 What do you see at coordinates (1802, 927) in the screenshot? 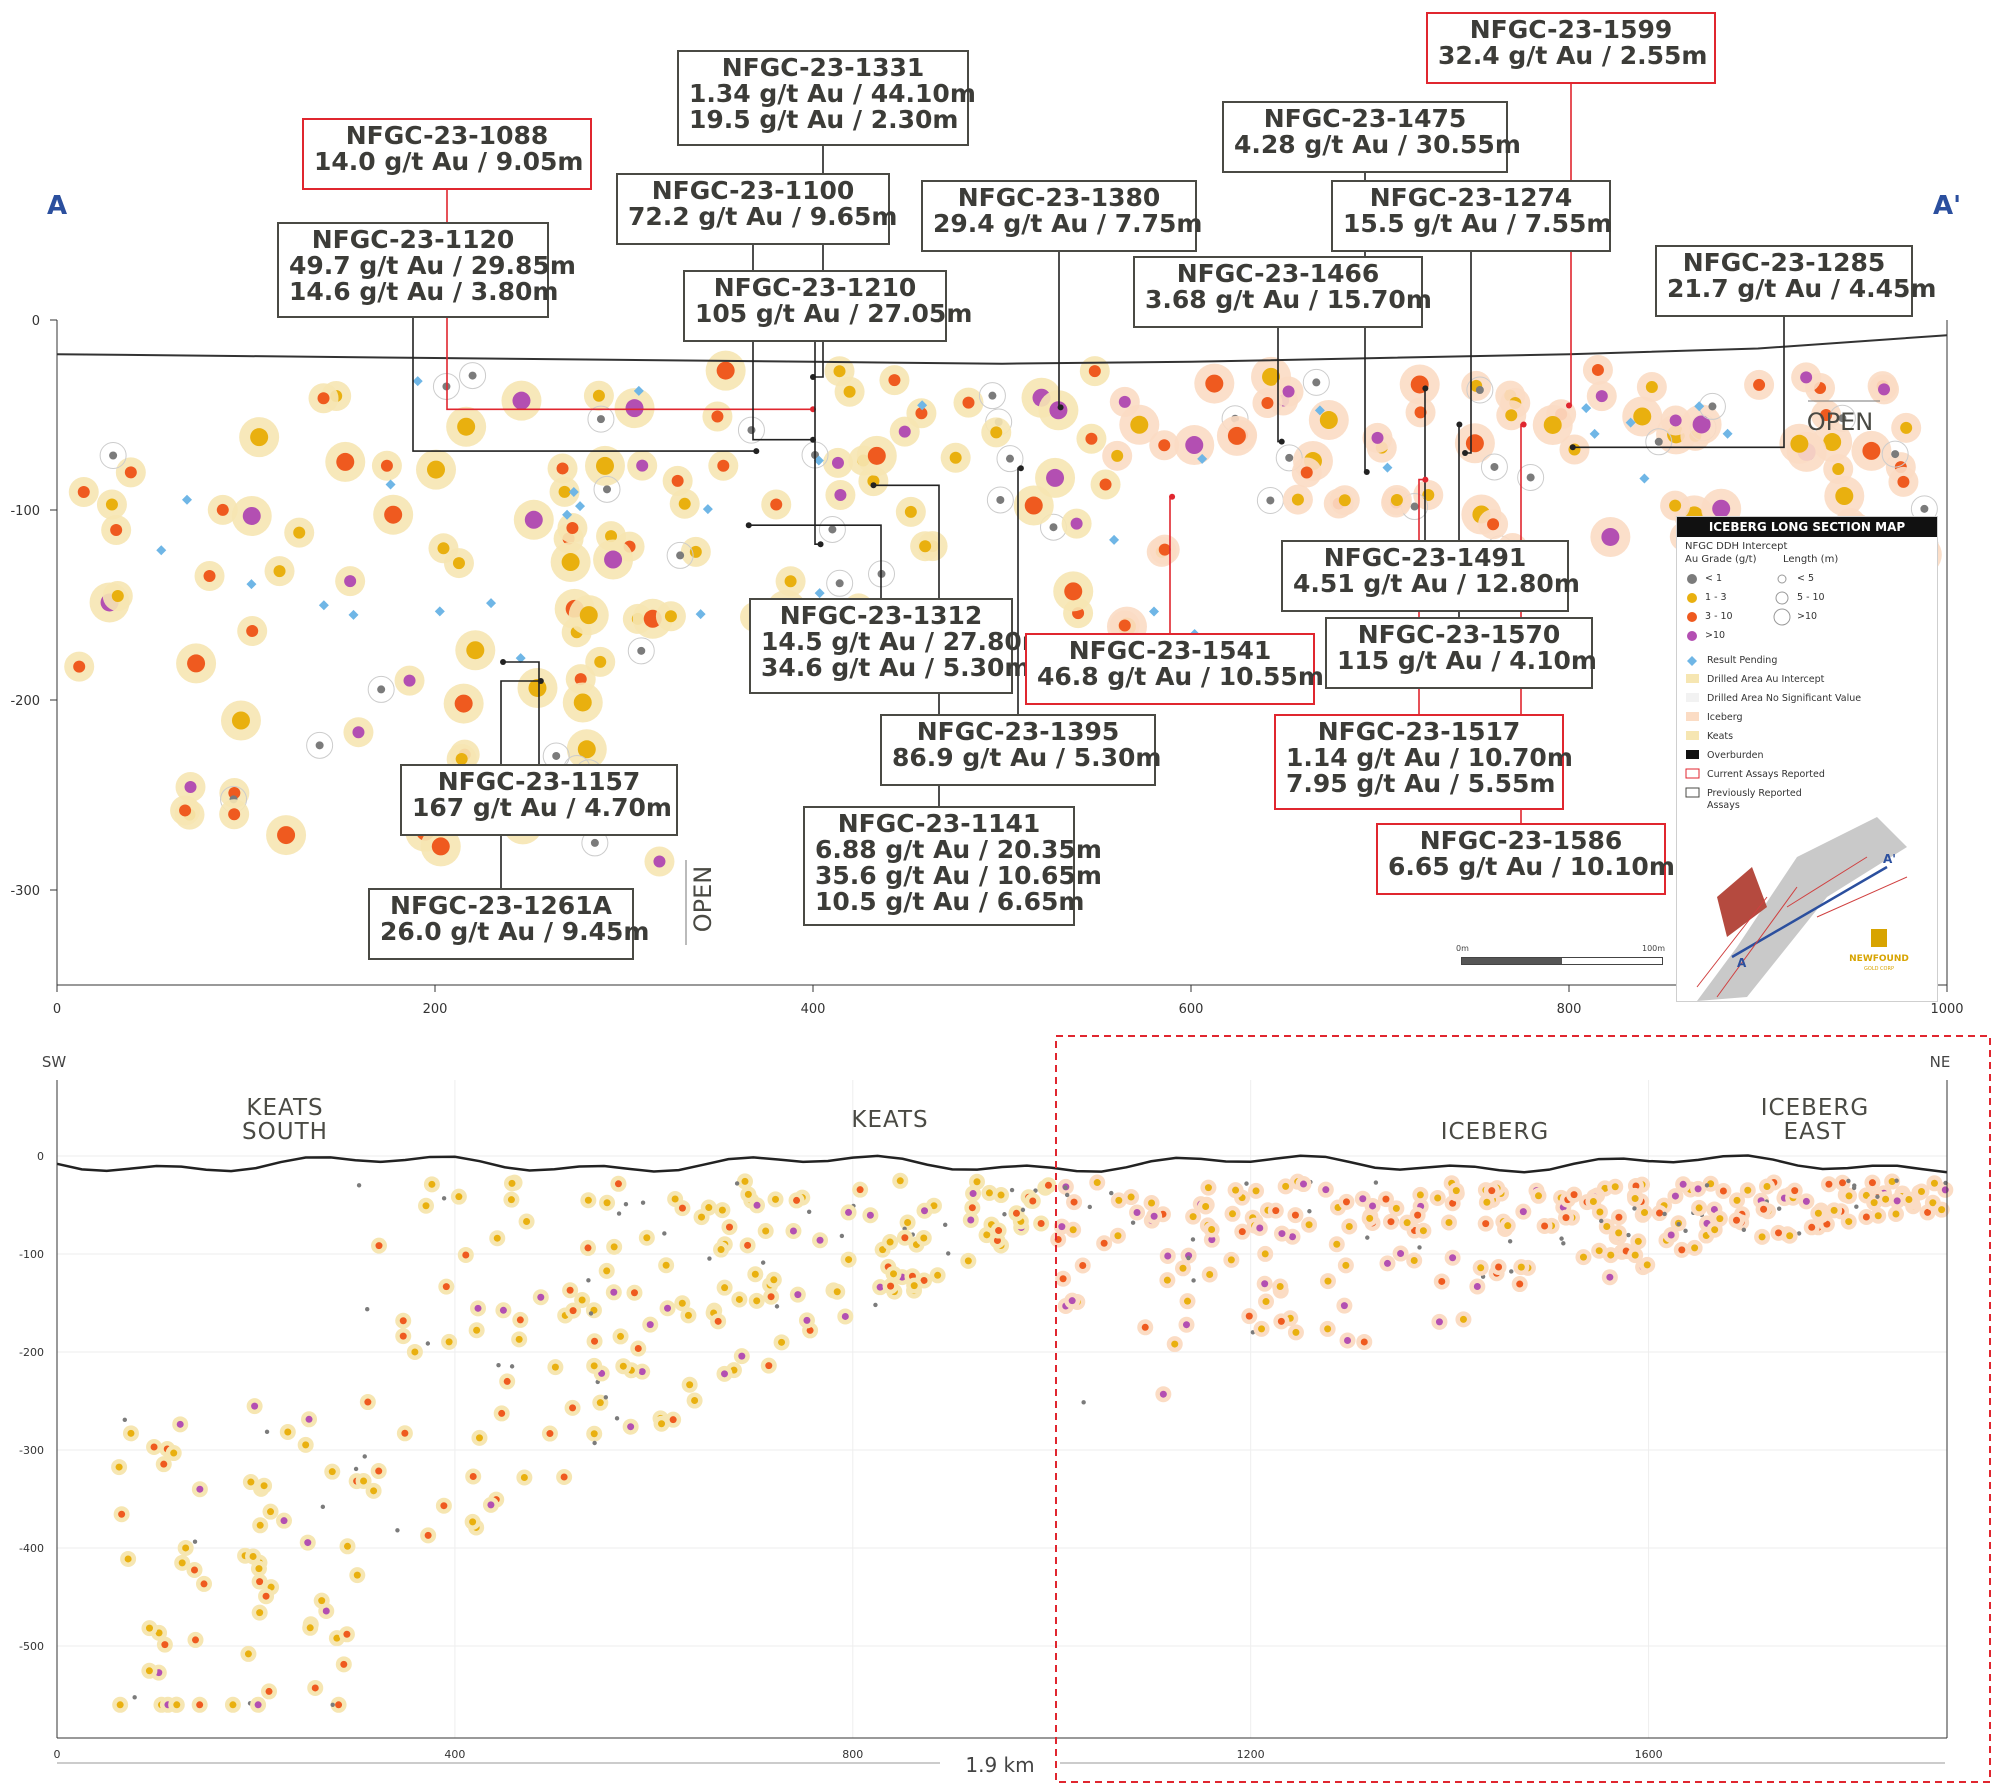
I see `inset-faults` at bounding box center [1802, 927].